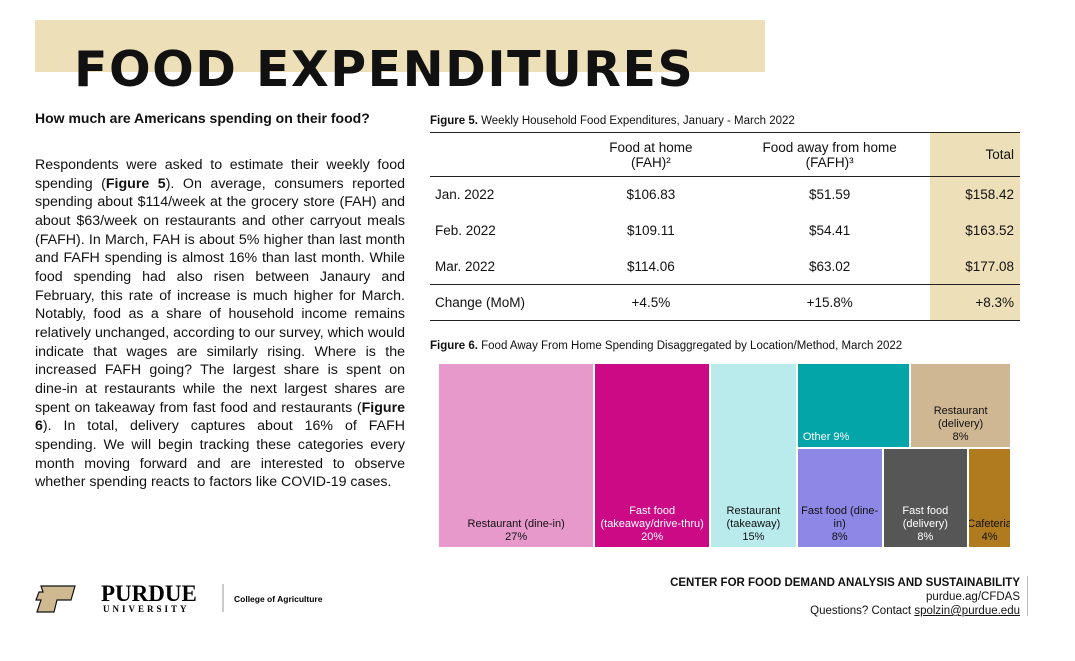 The width and height of the screenshot is (1075, 661). Describe the element at coordinates (841, 437) in the screenshot. I see `value-label: 9%` at that location.